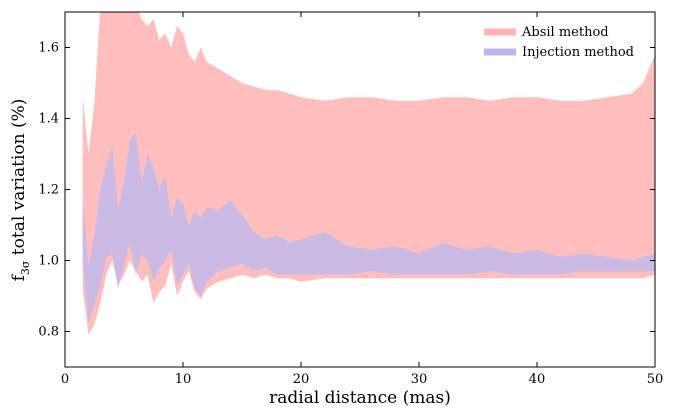  I want to click on y-tick-label: 0.8, so click(48, 332).